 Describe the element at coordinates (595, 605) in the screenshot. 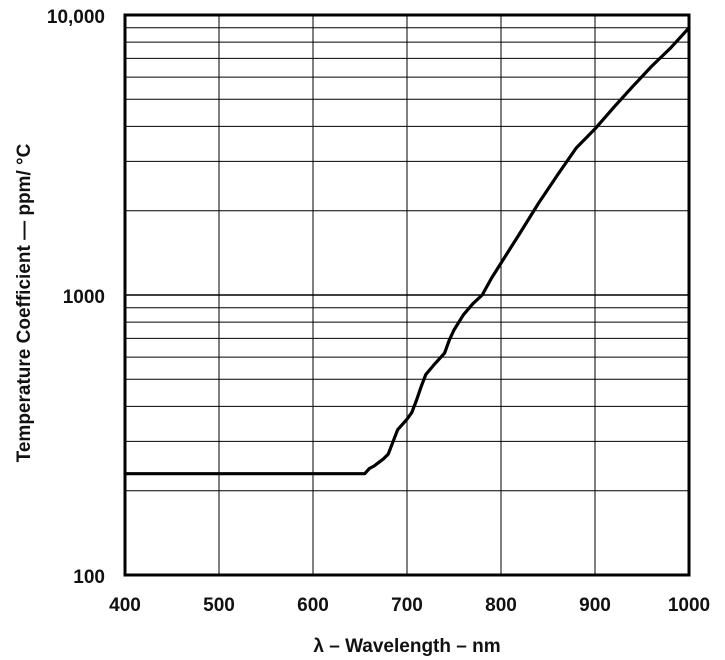

I see `x-tick-label: 900` at that location.